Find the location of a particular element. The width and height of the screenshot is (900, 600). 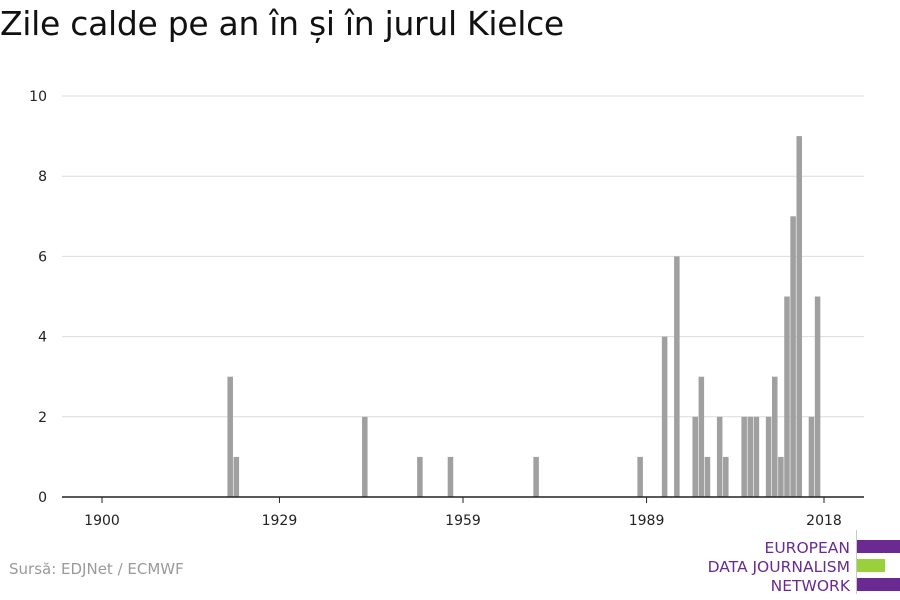

bar-2006 is located at coordinates (750, 456).